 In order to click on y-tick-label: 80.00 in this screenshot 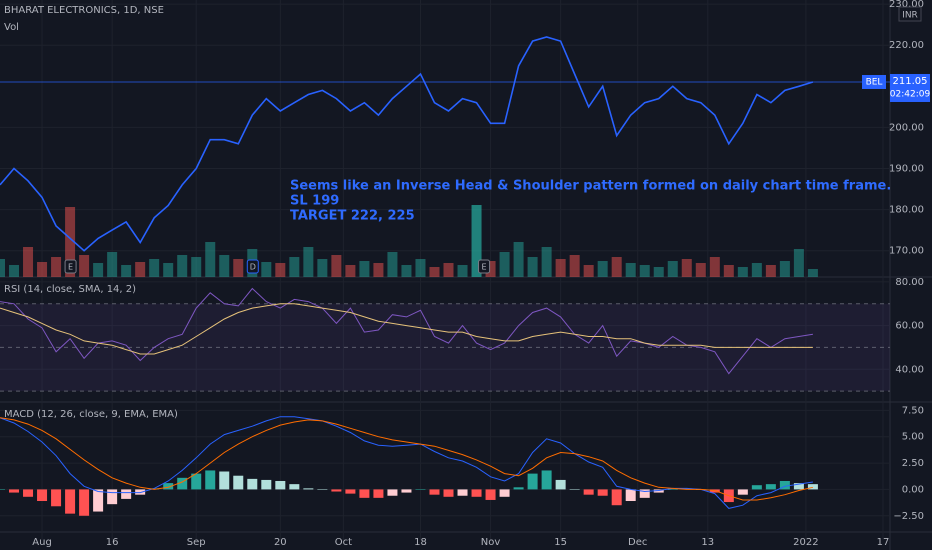, I will do `click(909, 282)`.